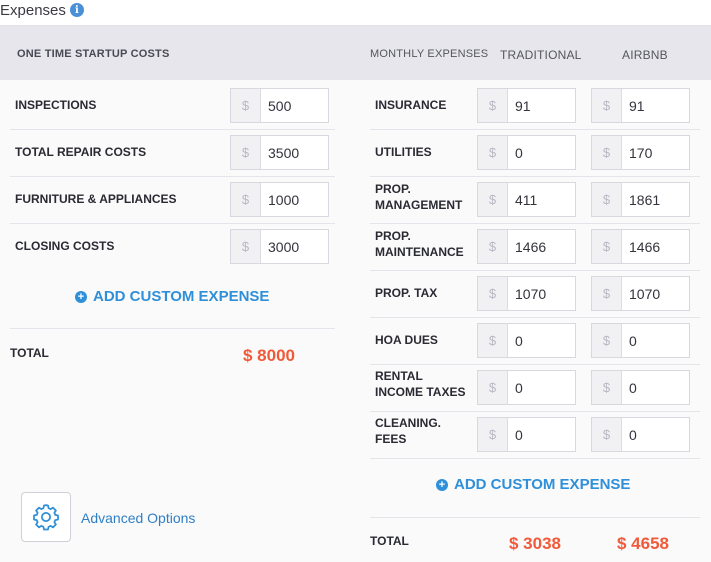 This screenshot has height=562, width=711. Describe the element at coordinates (181, 296) in the screenshot. I see `add-startup-expense-label: ADD CUSTOM EXPENSE` at that location.